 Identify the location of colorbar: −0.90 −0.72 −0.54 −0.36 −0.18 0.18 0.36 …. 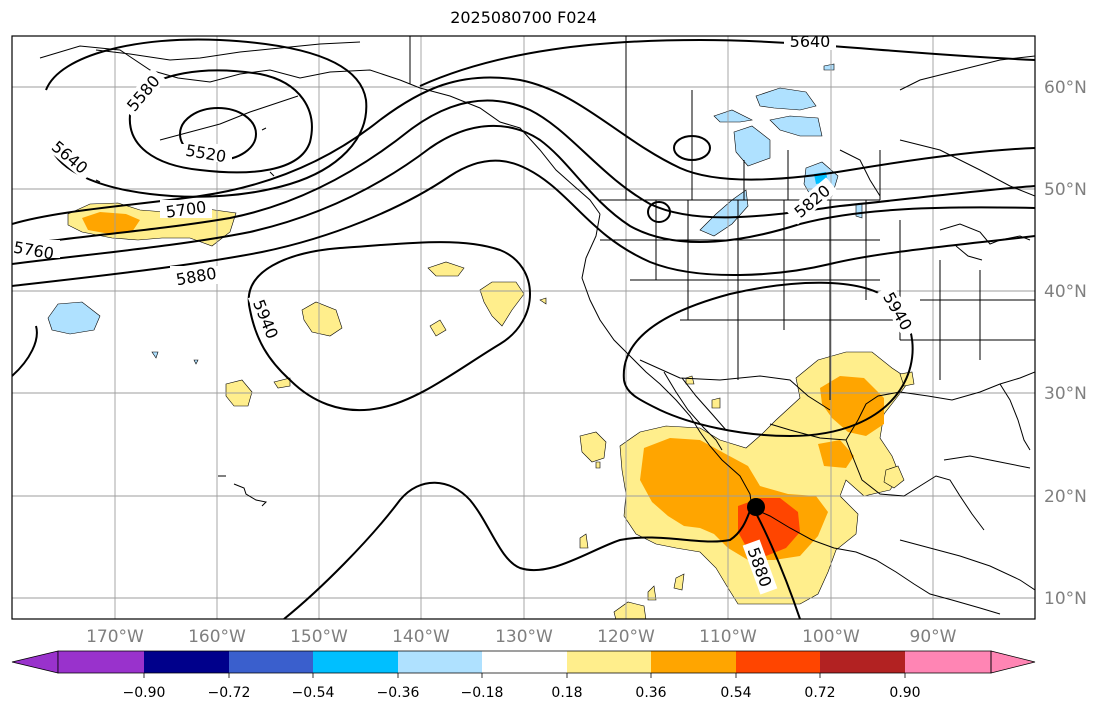
(523, 675).